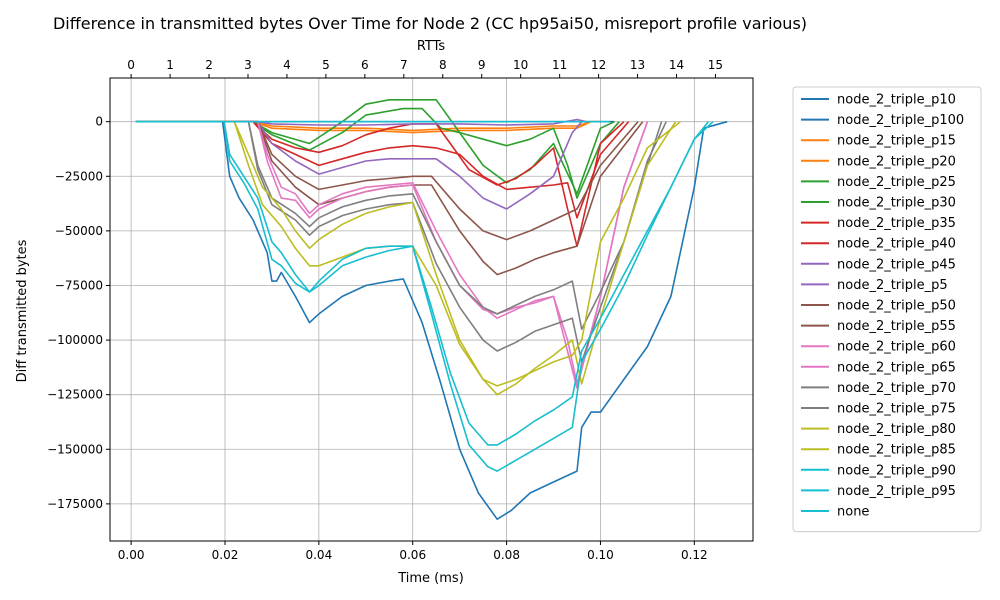 The width and height of the screenshot is (1000, 600). I want to click on legend-entry: node_2_triple_p20, so click(896, 161).